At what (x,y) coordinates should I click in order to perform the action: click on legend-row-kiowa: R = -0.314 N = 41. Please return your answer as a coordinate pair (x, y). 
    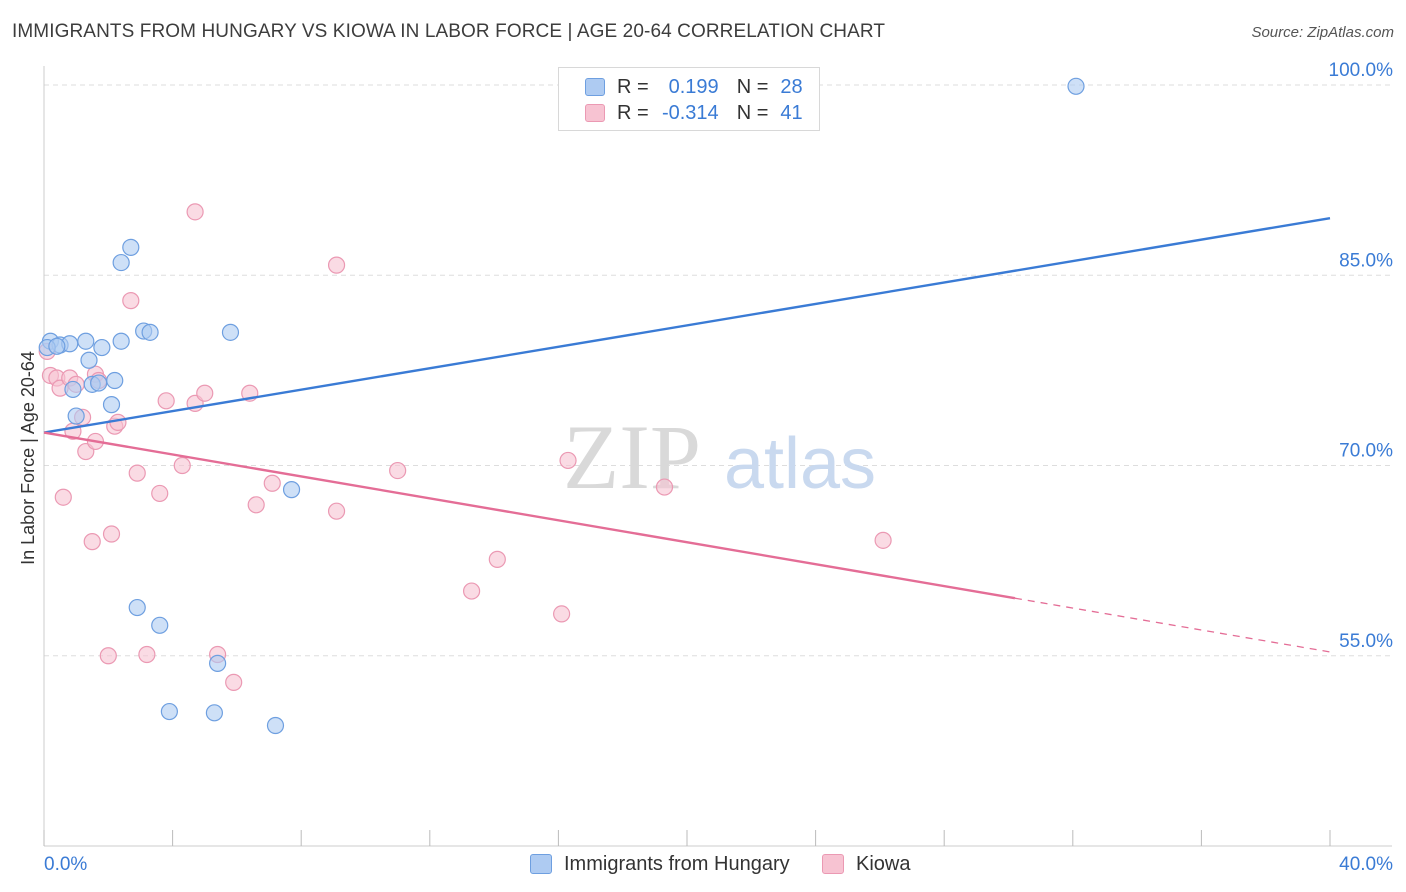
    Looking at the image, I should click on (694, 113).